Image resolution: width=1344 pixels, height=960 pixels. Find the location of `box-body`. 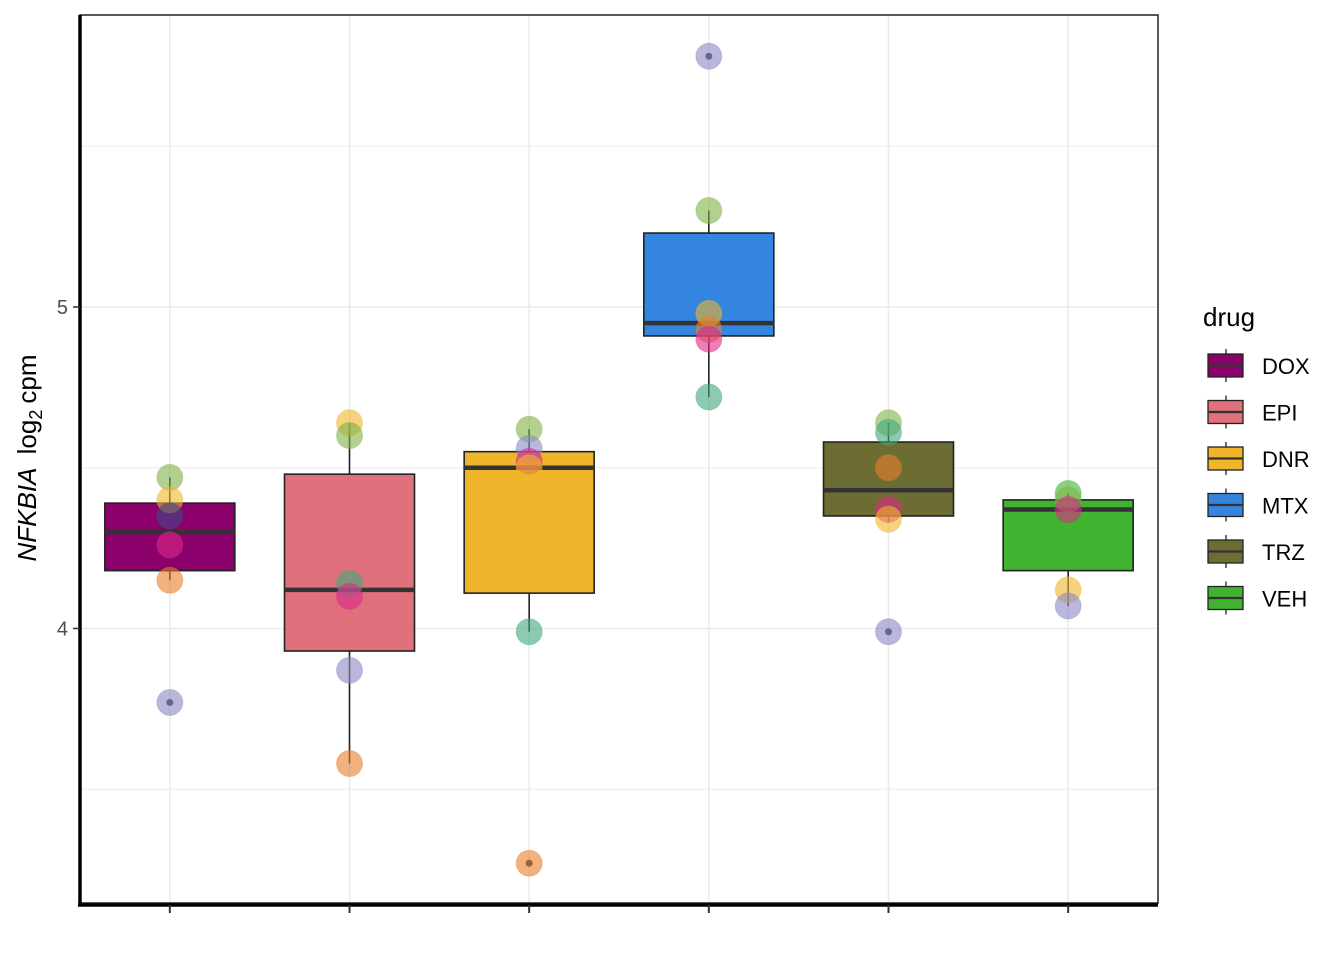

box-body is located at coordinates (349, 562).